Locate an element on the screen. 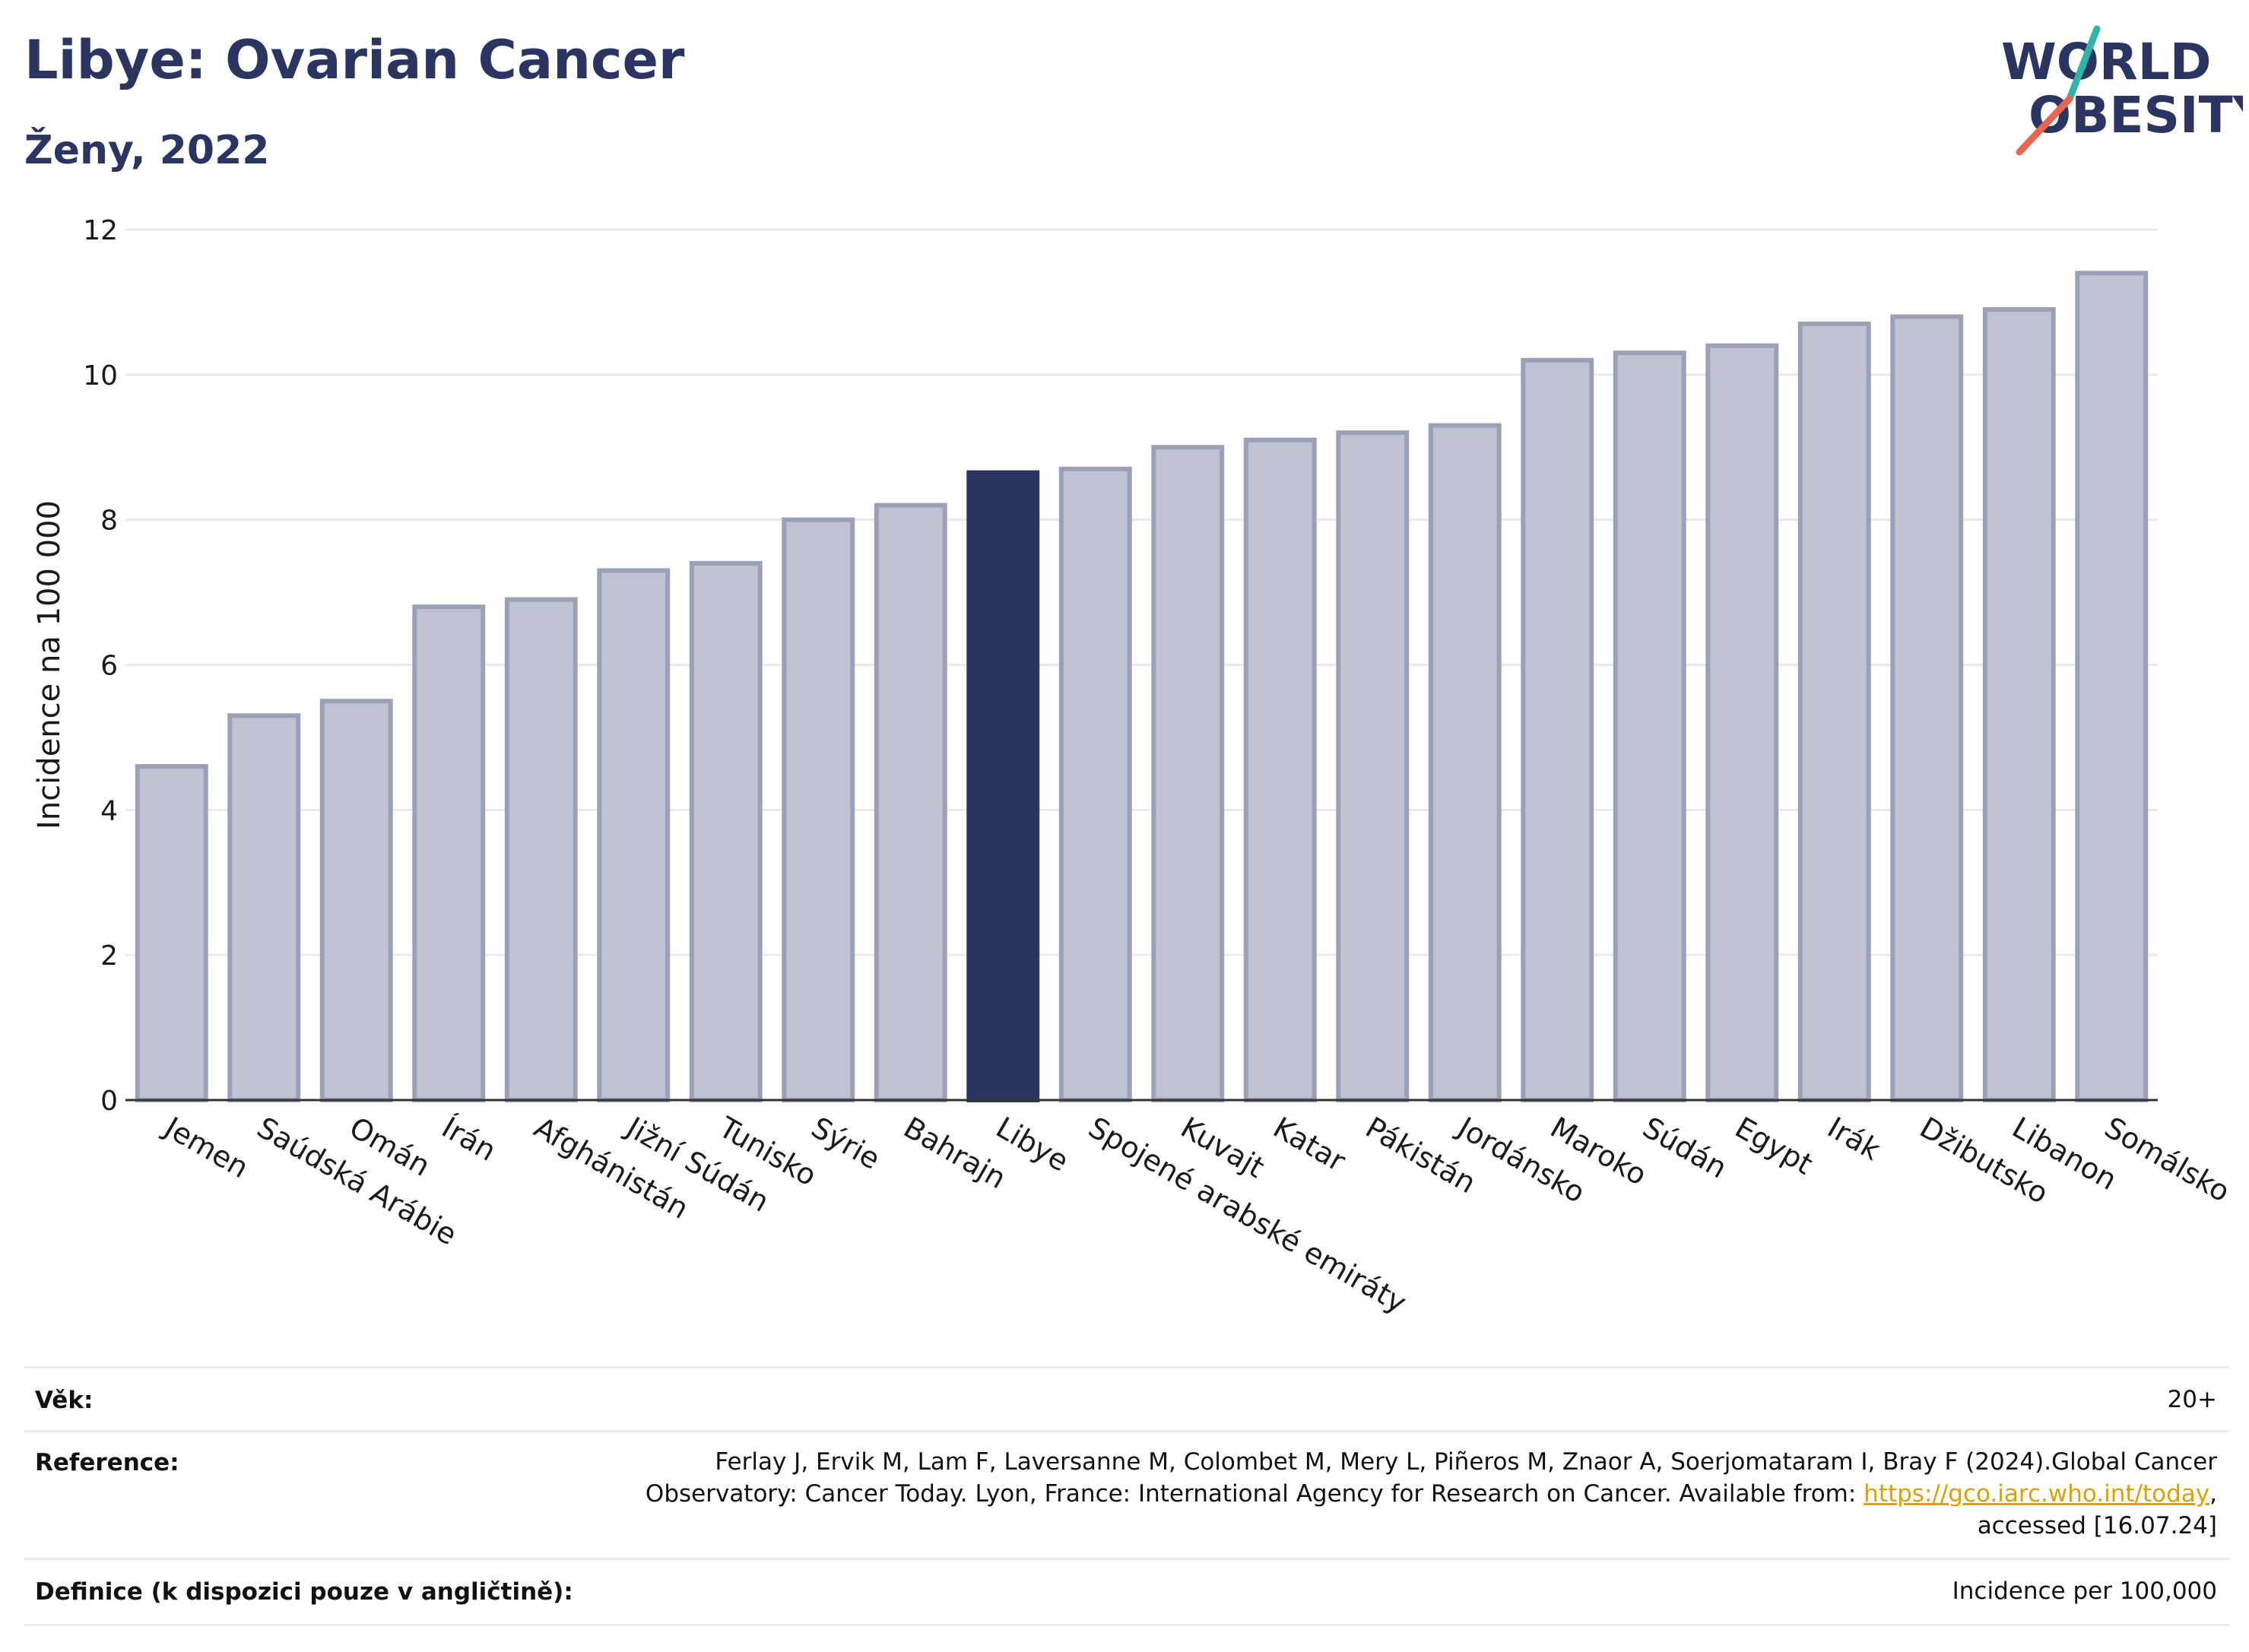 Image resolution: width=2249 pixels, height=1652 pixels. reference-line3: accessed [16.07.24] is located at coordinates (2097, 1525).